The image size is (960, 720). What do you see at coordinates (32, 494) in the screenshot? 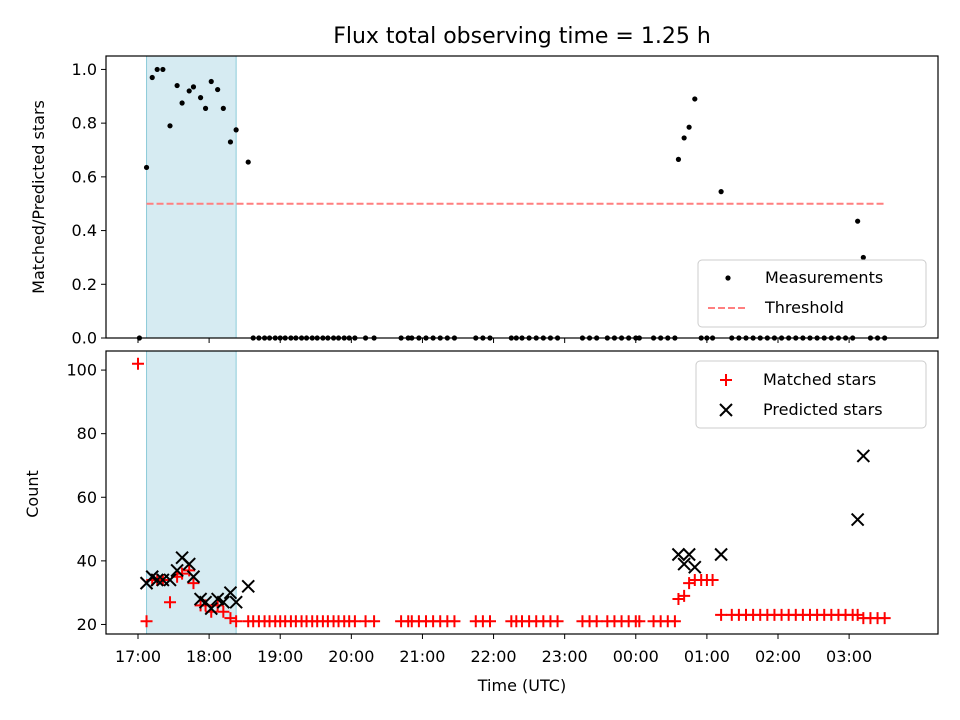
I see `bottom-y-axis-label: Count` at bounding box center [32, 494].